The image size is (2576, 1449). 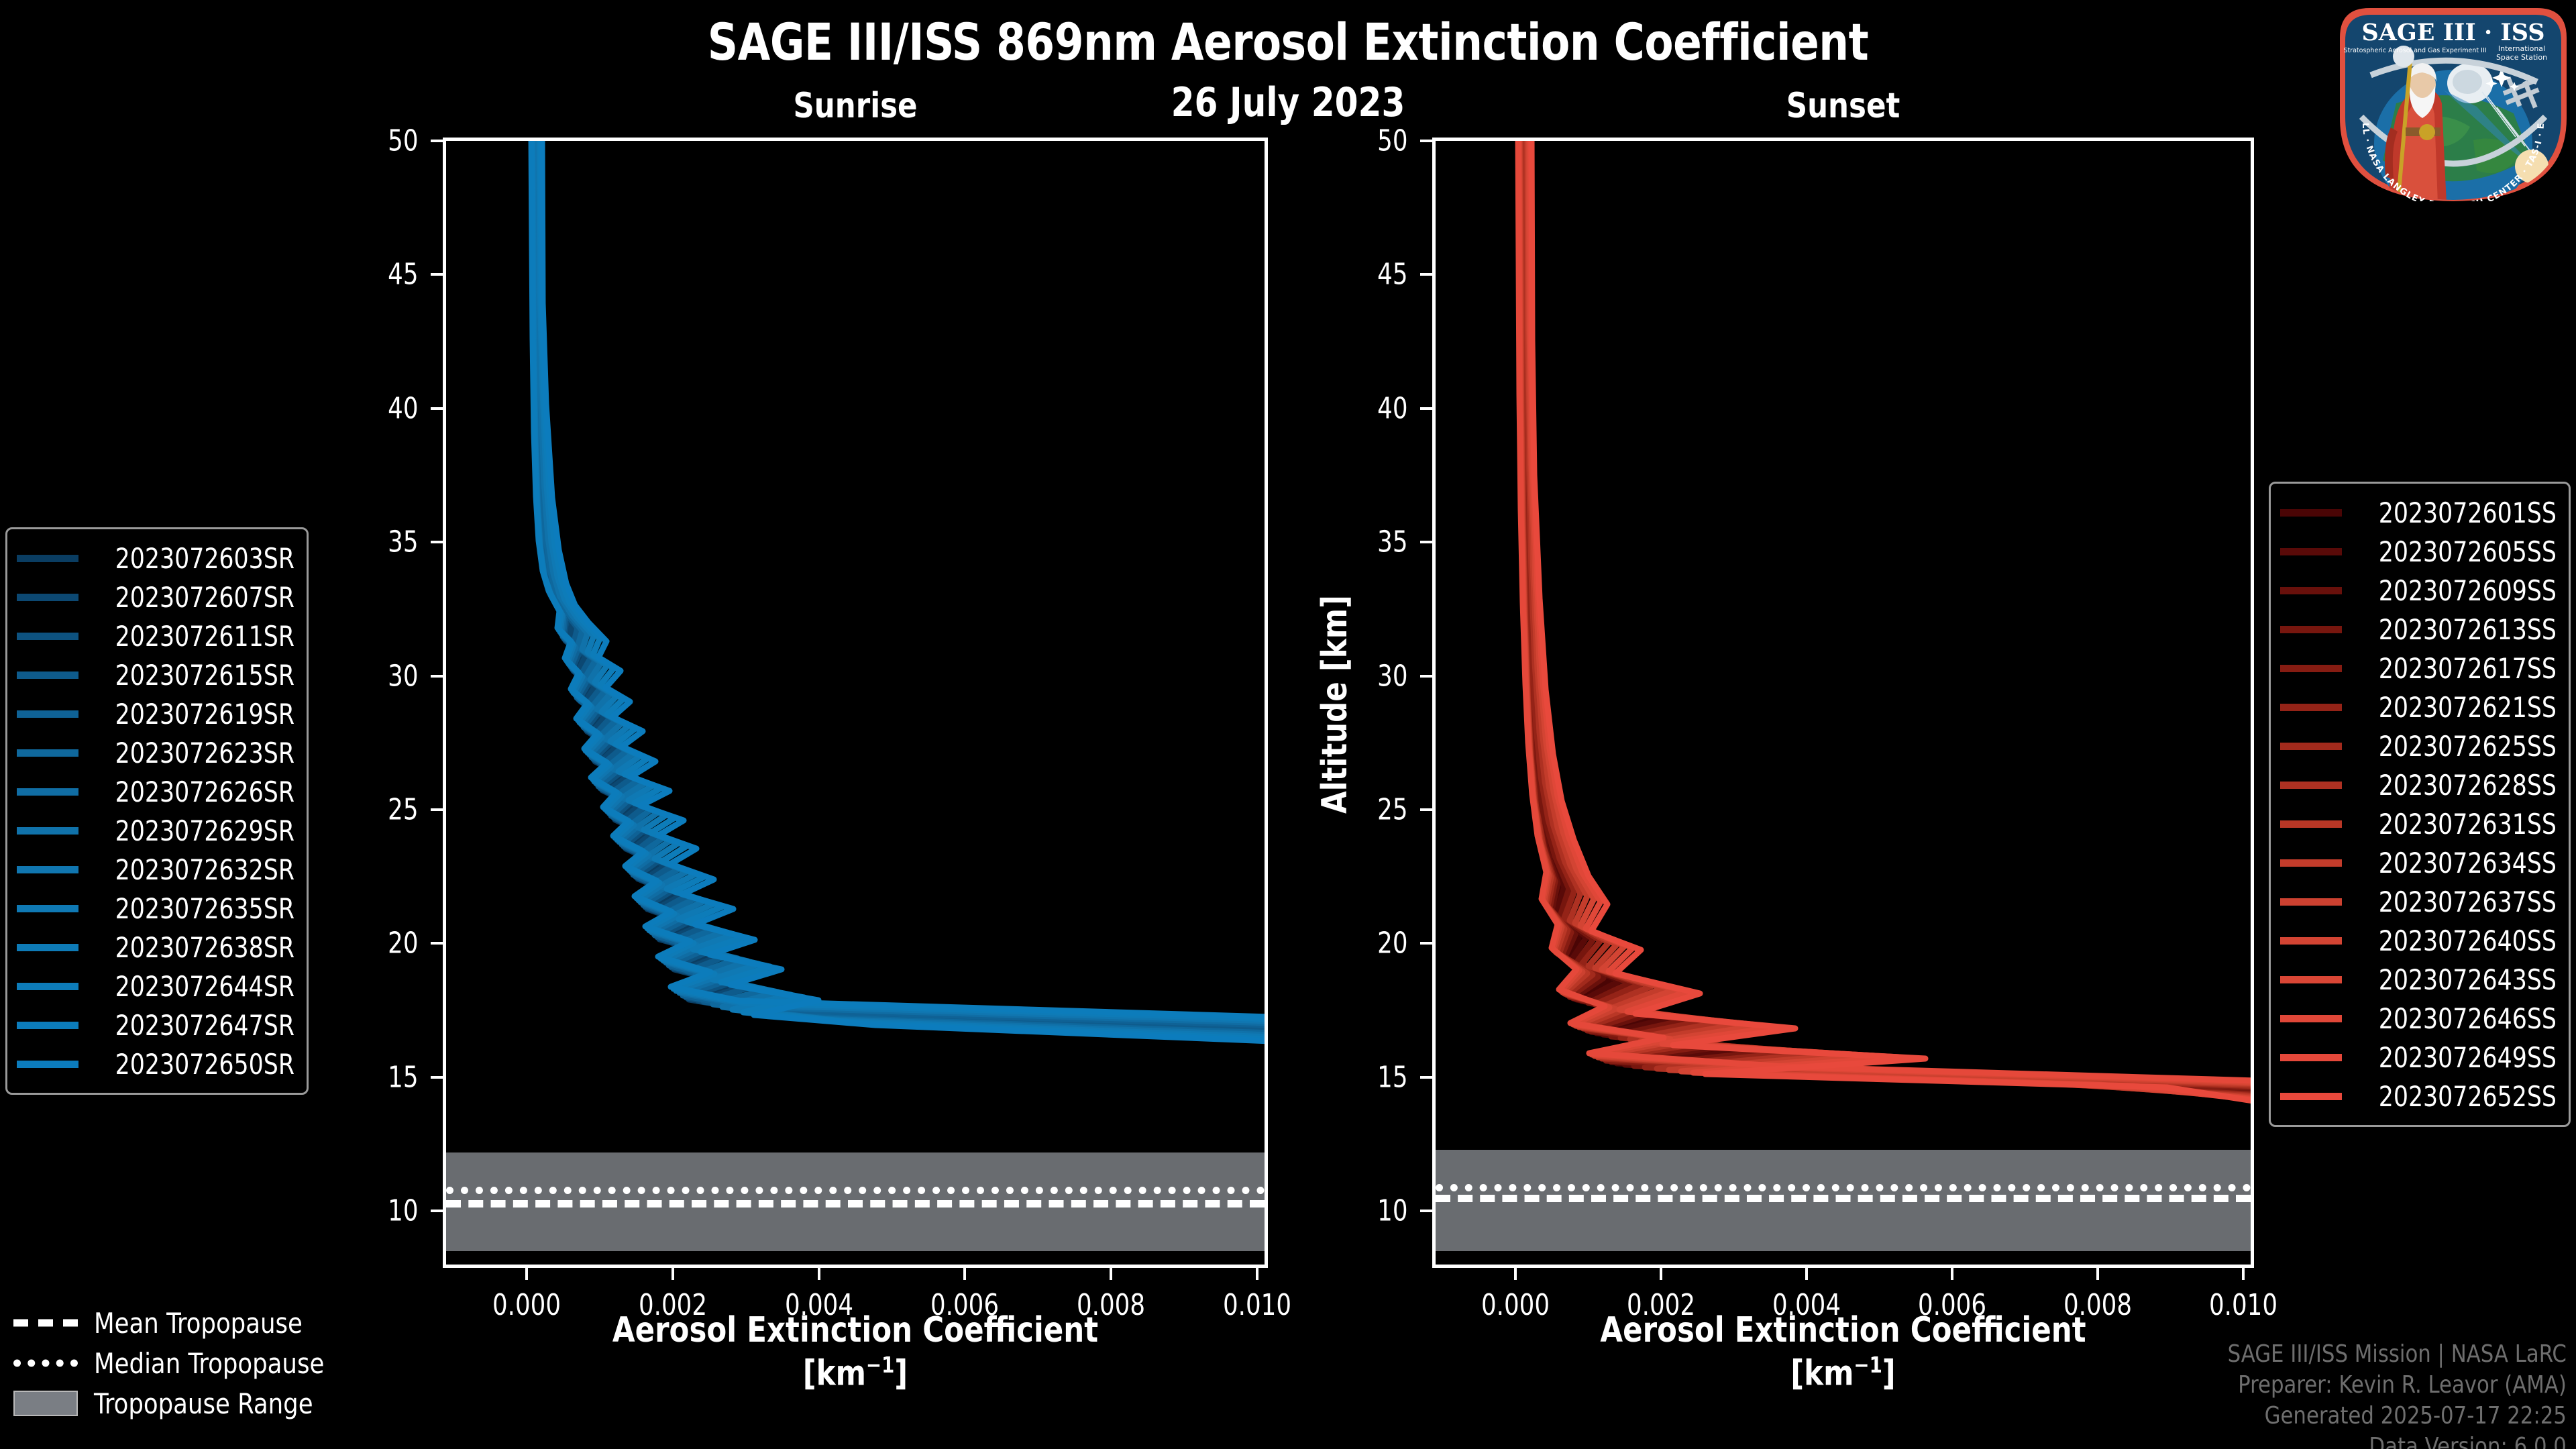 What do you see at coordinates (204, 830) in the screenshot?
I see `legend-label-sunrise: 2023072629SR` at bounding box center [204, 830].